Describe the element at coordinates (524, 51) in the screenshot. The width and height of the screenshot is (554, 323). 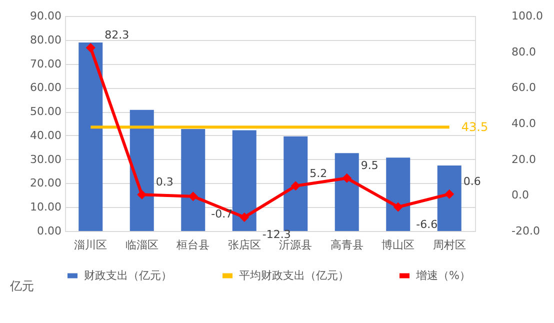
I see `y2-tick-label: 80.0` at that location.